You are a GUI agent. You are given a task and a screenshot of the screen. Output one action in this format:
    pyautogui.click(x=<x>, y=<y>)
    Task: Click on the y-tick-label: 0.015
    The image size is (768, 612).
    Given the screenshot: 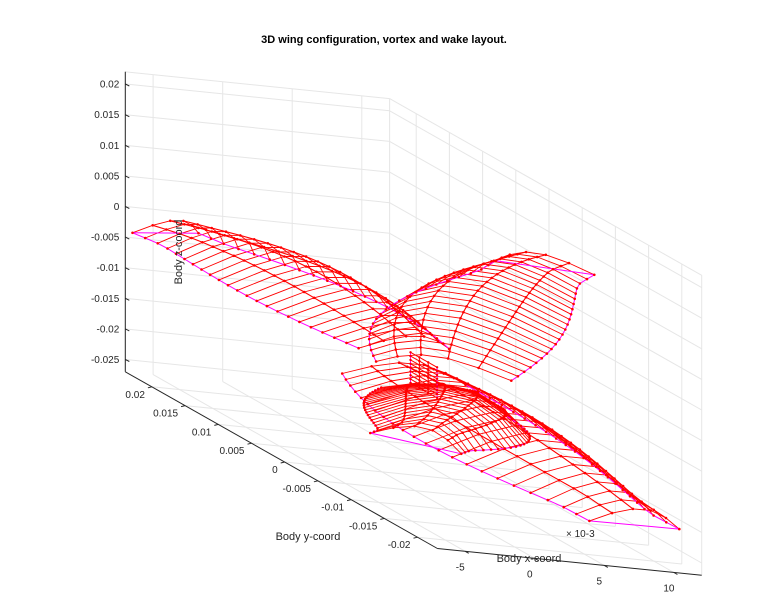 What is the action you would take?
    pyautogui.click(x=165, y=414)
    